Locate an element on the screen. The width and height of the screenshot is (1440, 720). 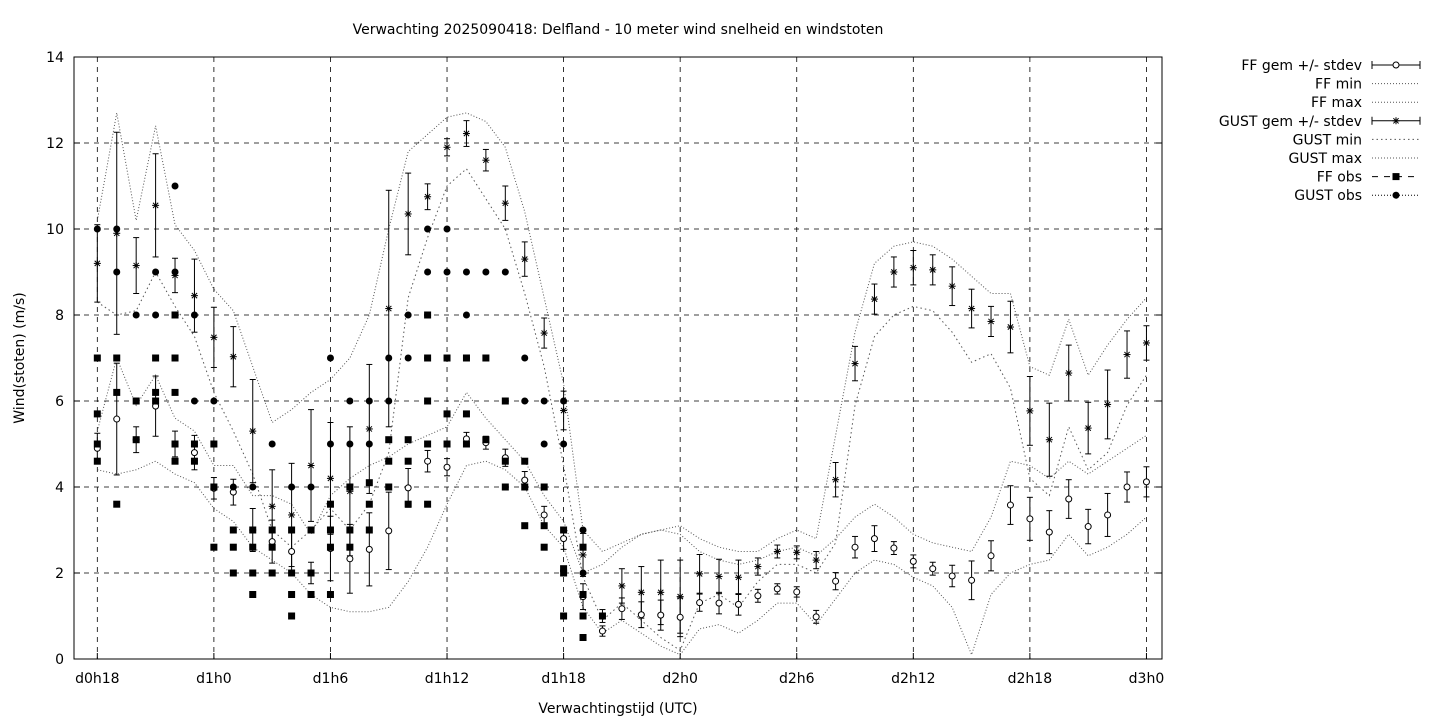
x-tick-label: d1h0 is located at coordinates (214, 679).